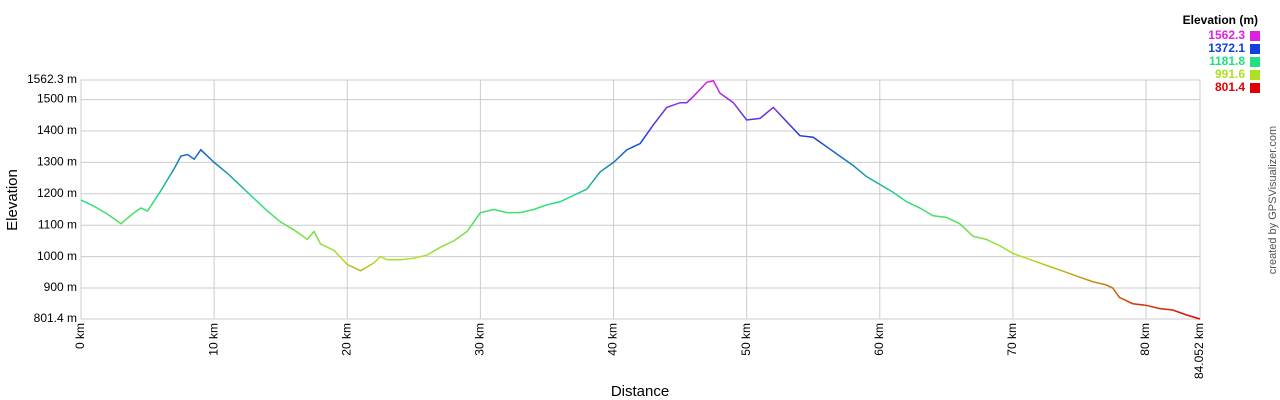  What do you see at coordinates (1226, 35) in the screenshot?
I see `legend-label: 1562.3` at bounding box center [1226, 35].